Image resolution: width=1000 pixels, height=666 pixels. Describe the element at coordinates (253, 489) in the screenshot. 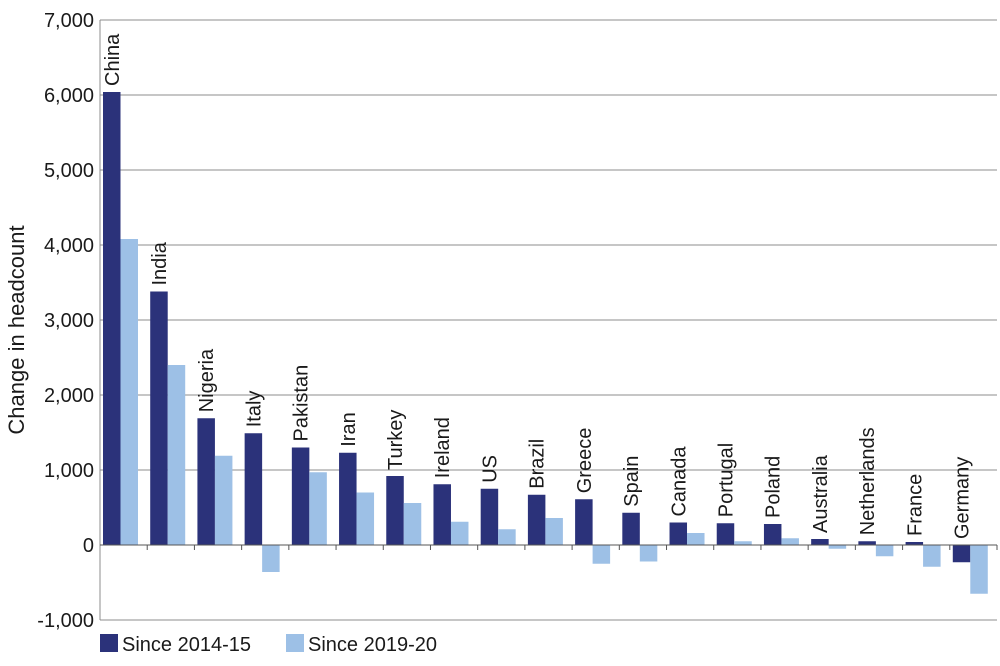

I see `bar-since-2014-15-italy` at that location.